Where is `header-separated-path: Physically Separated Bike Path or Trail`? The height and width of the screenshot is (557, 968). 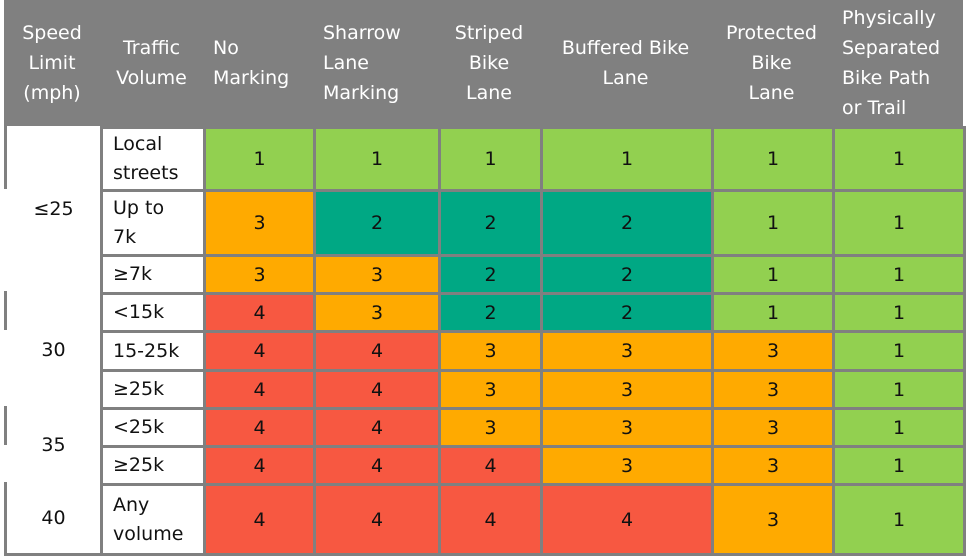 header-separated-path: Physically Separated Bike Path or Trail is located at coordinates (897, 63).